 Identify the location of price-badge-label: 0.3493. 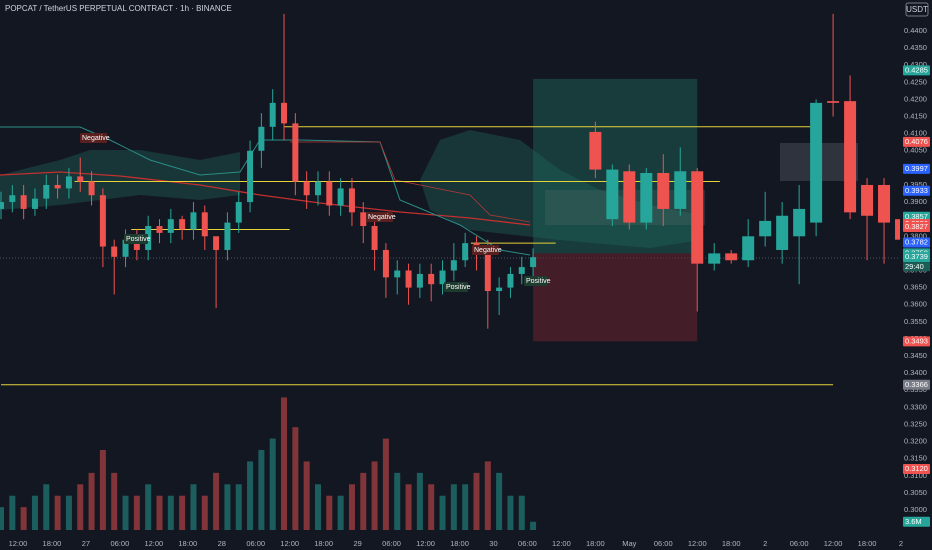
(916, 340).